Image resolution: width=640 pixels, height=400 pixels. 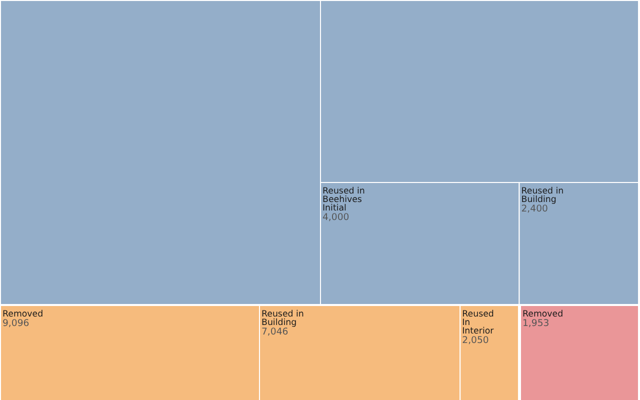 What do you see at coordinates (16, 323) in the screenshot?
I see `data-label: 9,096` at bounding box center [16, 323].